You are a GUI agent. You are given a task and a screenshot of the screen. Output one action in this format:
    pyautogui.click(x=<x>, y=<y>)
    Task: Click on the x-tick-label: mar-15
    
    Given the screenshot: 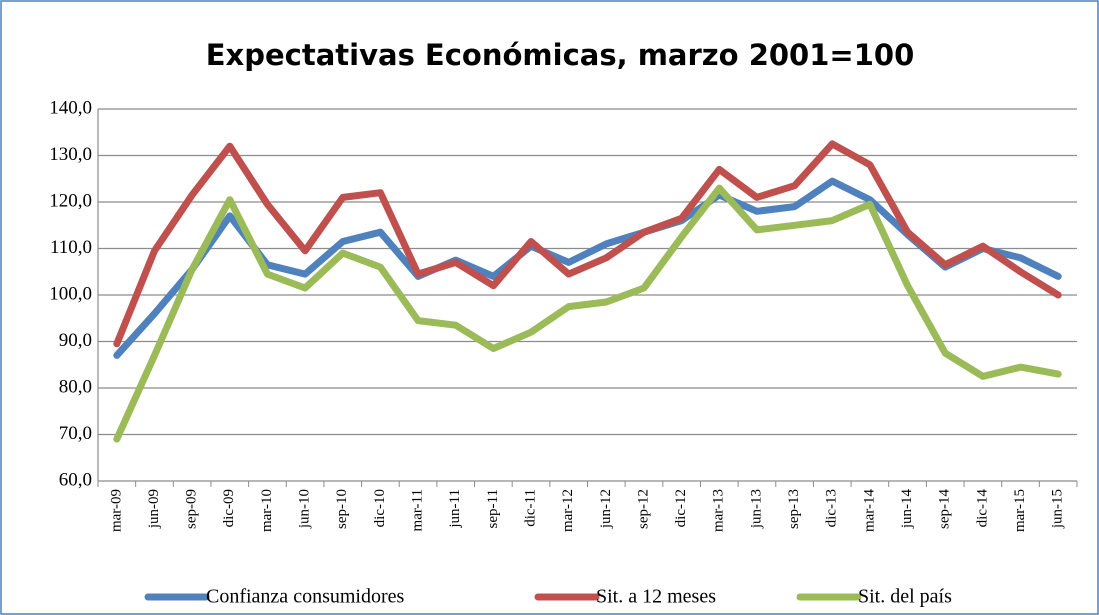 What is the action you would take?
    pyautogui.click(x=1020, y=510)
    